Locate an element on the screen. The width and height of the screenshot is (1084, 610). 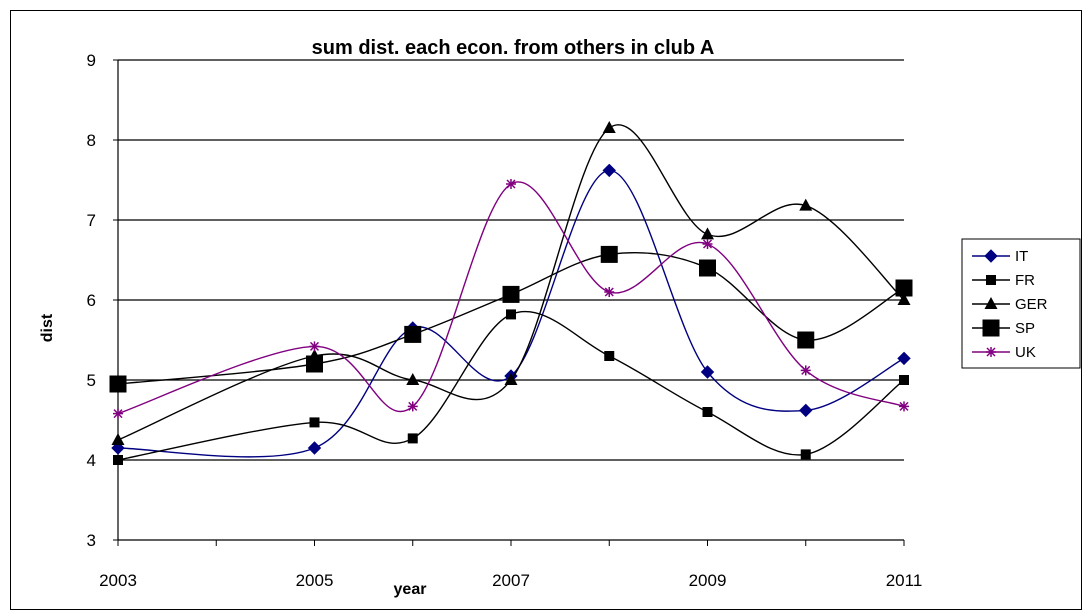
y-tick-label: 8 is located at coordinates (91, 140).